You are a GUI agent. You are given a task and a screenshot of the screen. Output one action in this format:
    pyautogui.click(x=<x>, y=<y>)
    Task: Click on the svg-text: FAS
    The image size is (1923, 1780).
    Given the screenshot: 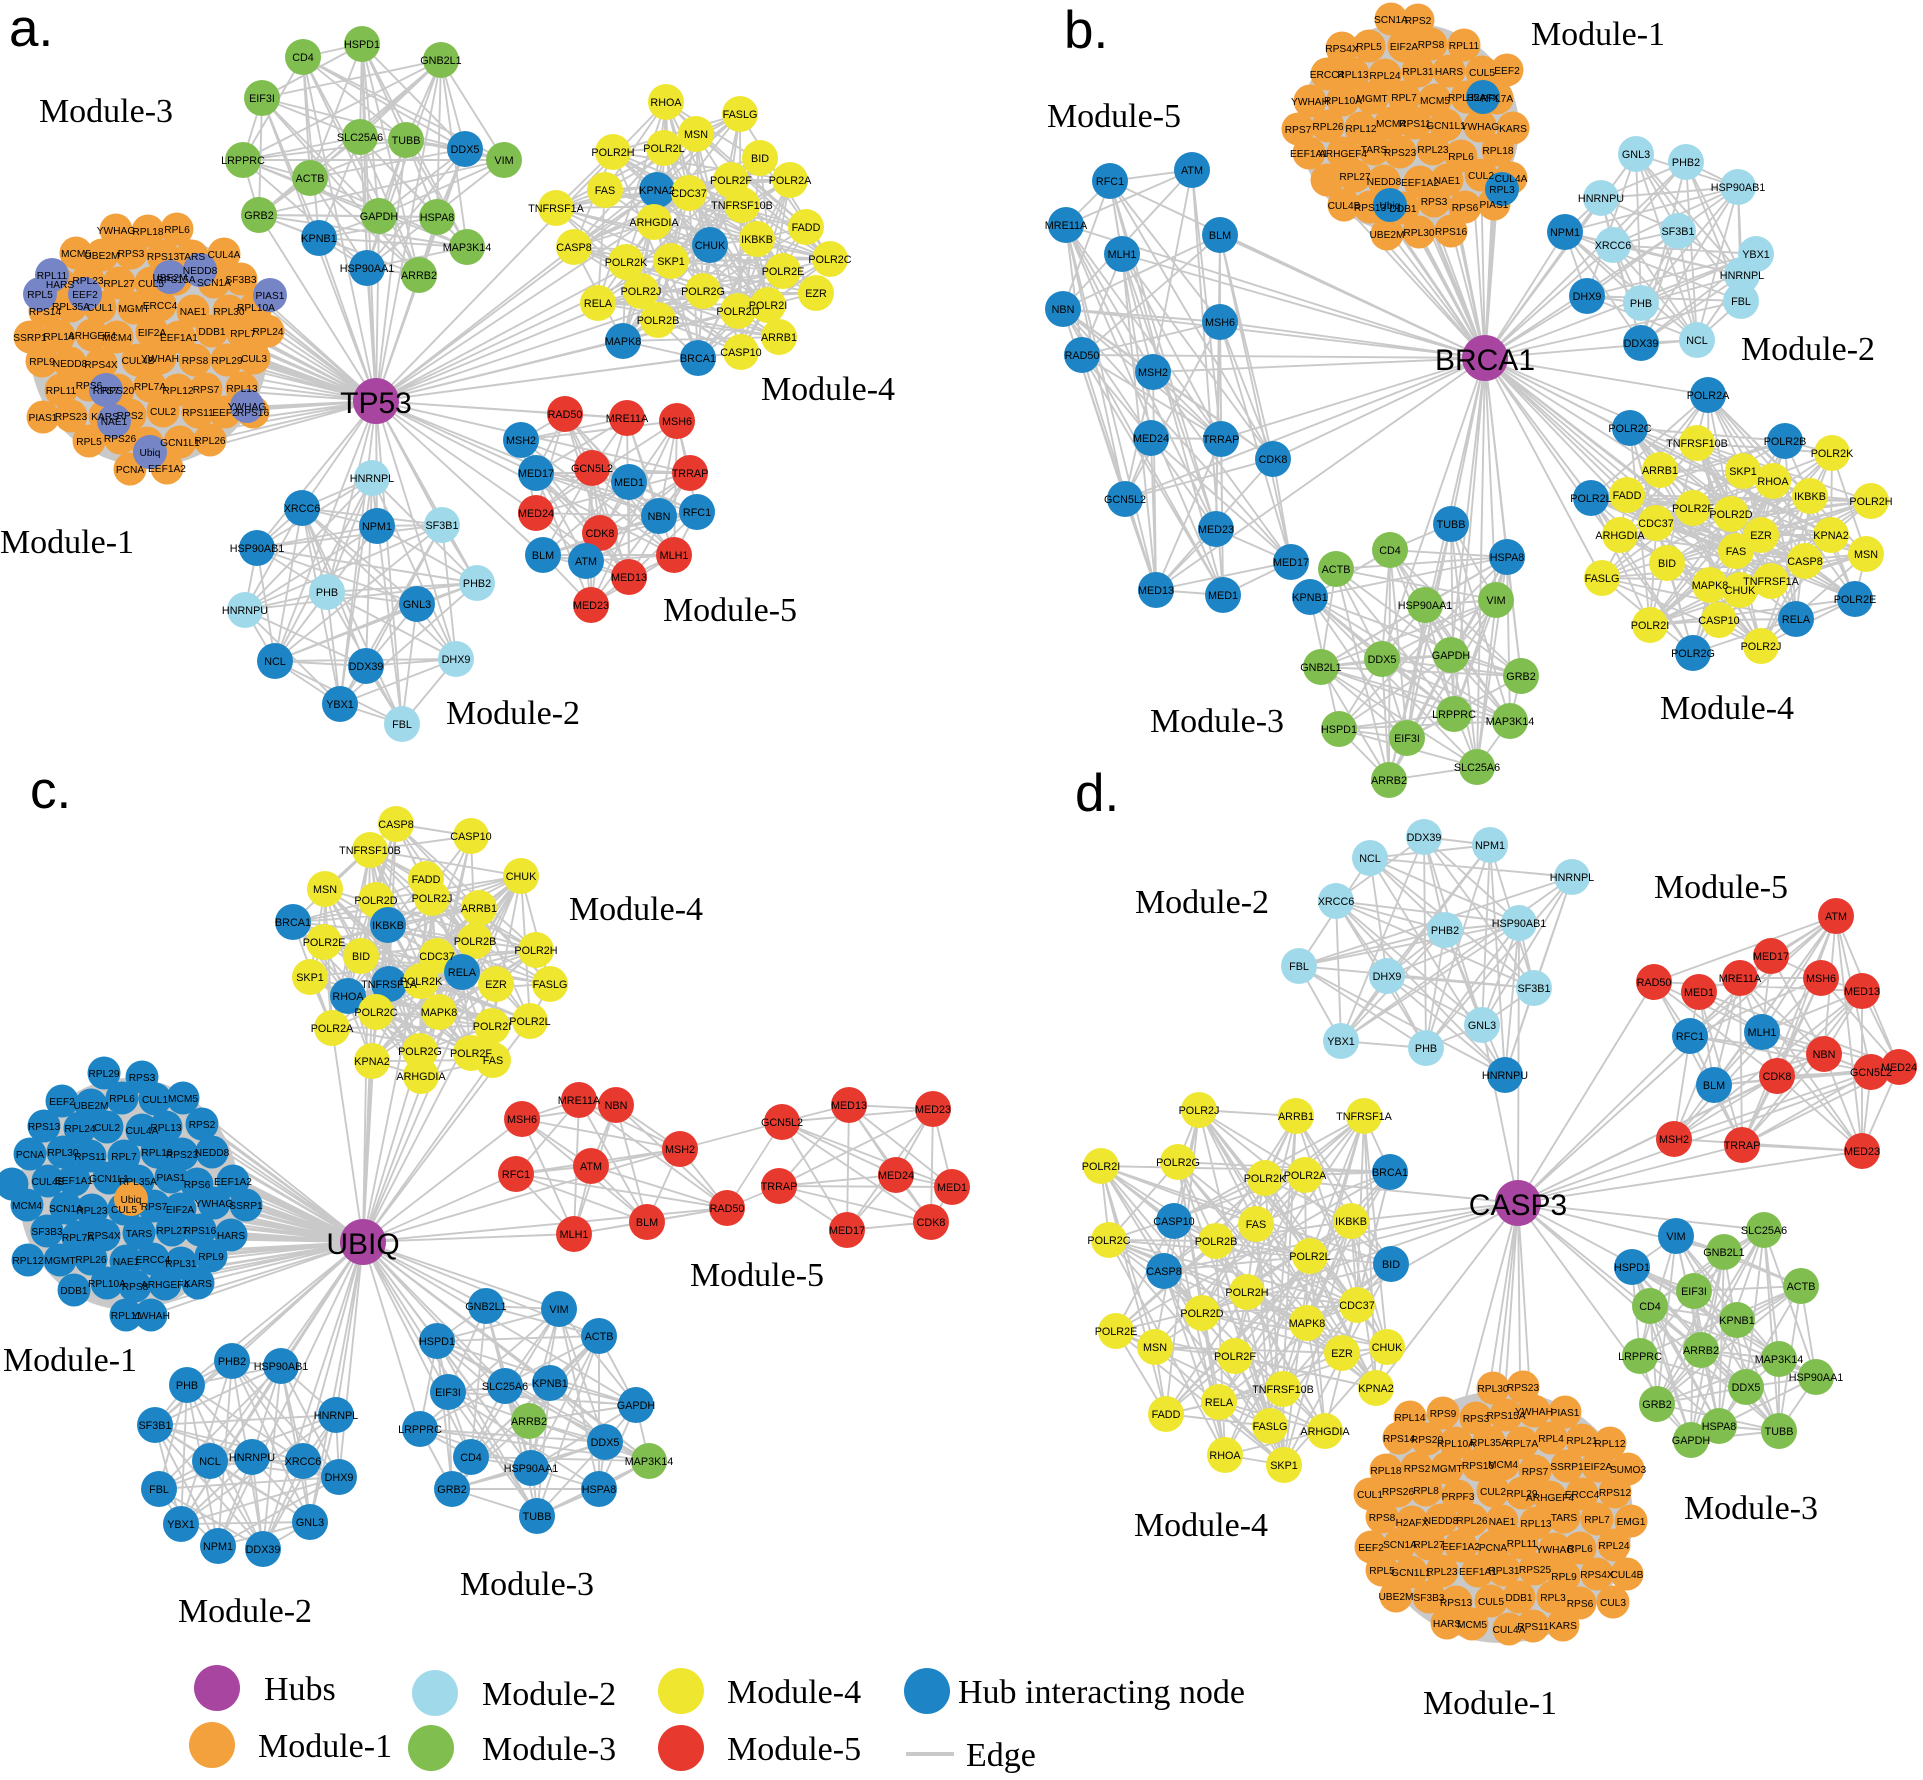 What is the action you would take?
    pyautogui.click(x=1736, y=552)
    